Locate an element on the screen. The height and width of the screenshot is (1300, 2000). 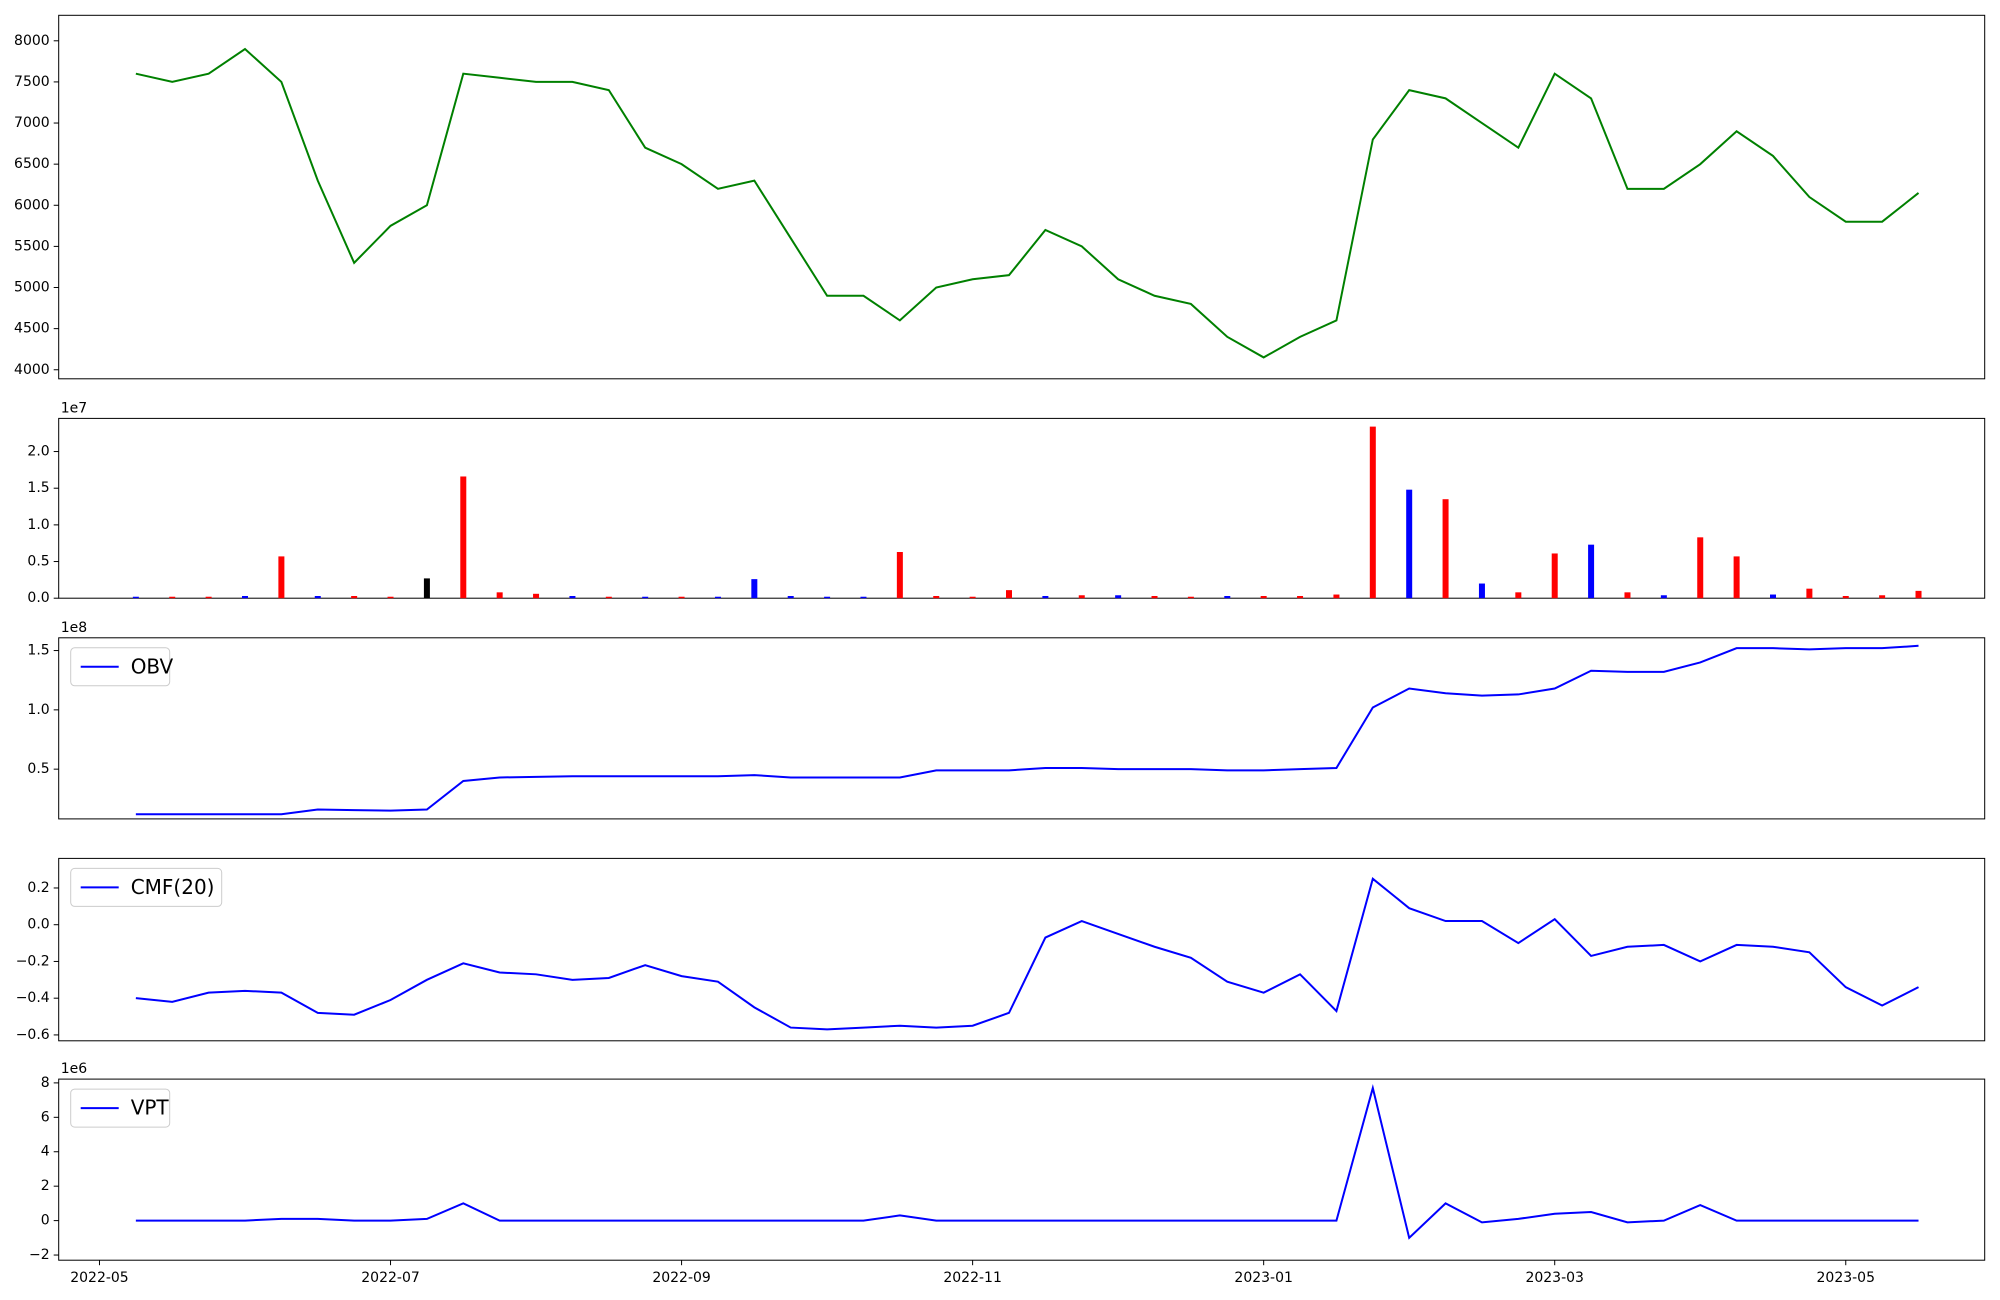
y-tick-label: 4500 is located at coordinates (32, 329).